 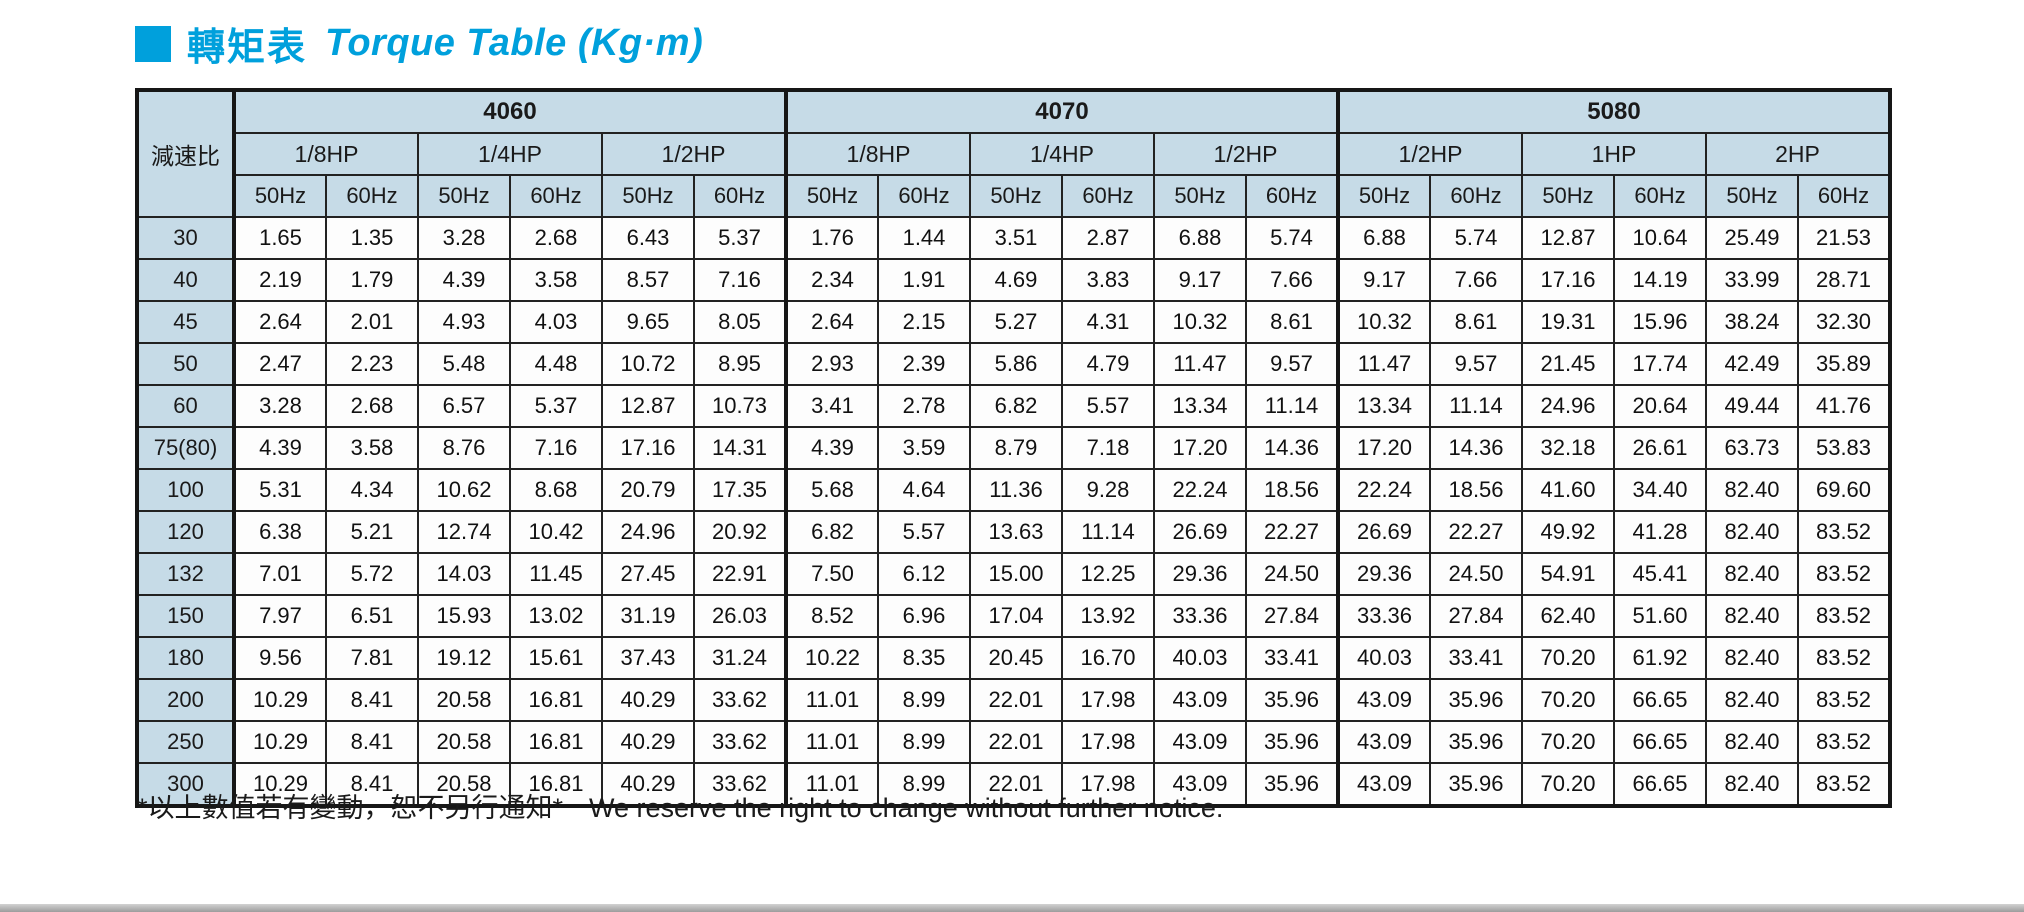 I want to click on value-cell: 35.89, so click(x=1844, y=364).